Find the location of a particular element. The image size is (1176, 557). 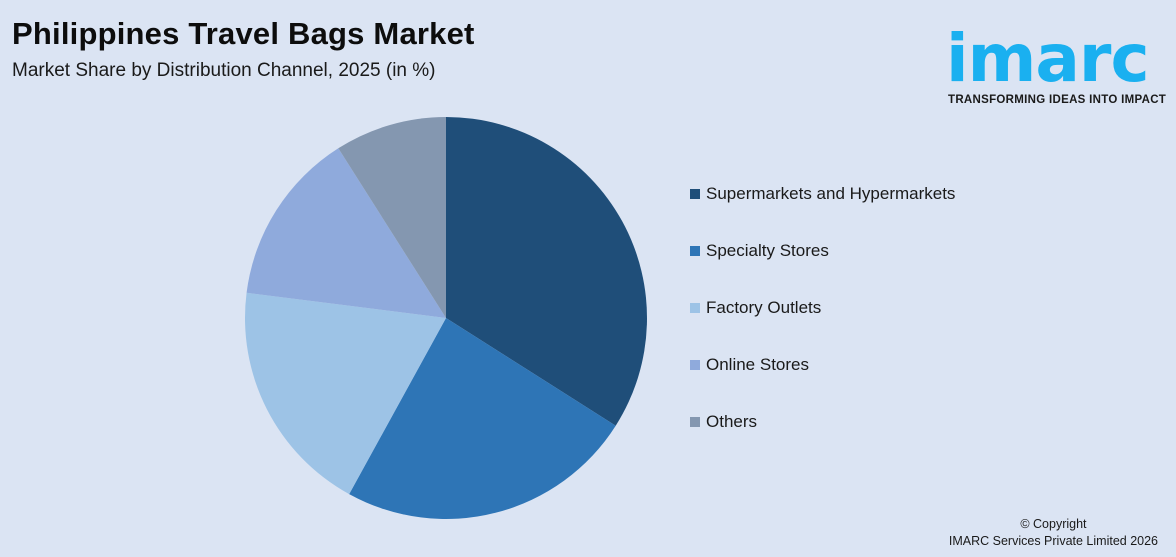

legend-item: Supermarkets and Hypermarkets is located at coordinates (822, 194).